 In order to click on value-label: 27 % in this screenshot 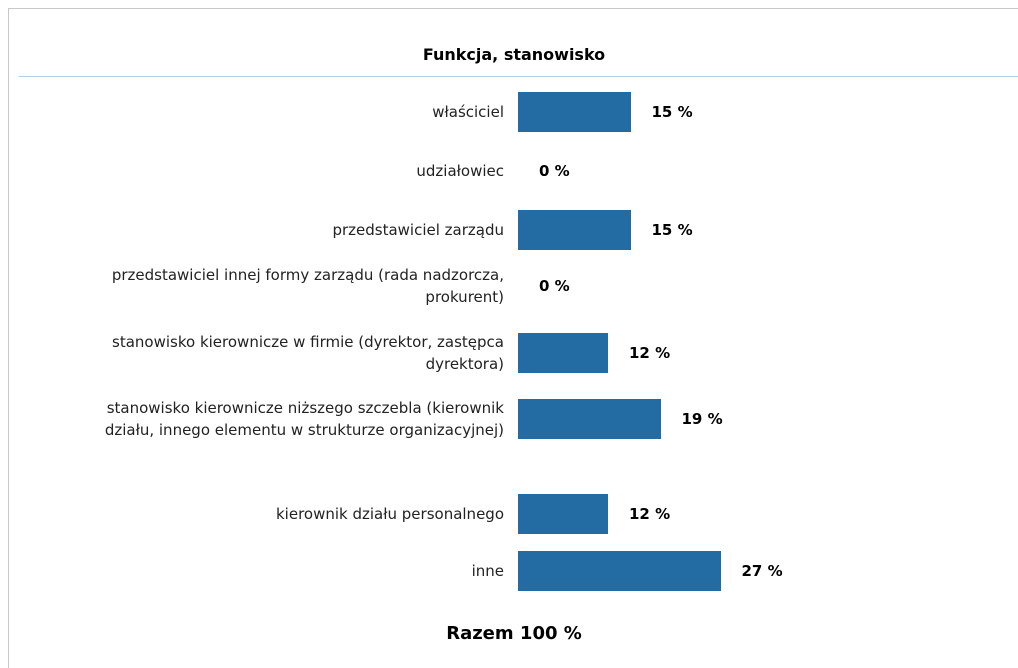, I will do `click(762, 571)`.